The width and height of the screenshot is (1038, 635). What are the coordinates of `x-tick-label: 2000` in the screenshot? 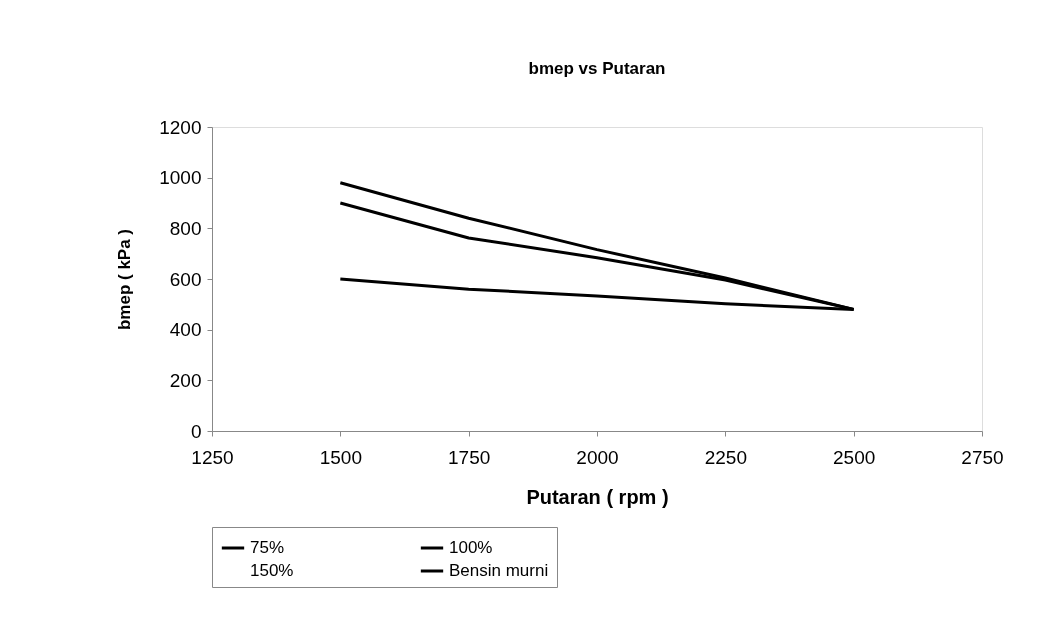 It's located at (597, 457).